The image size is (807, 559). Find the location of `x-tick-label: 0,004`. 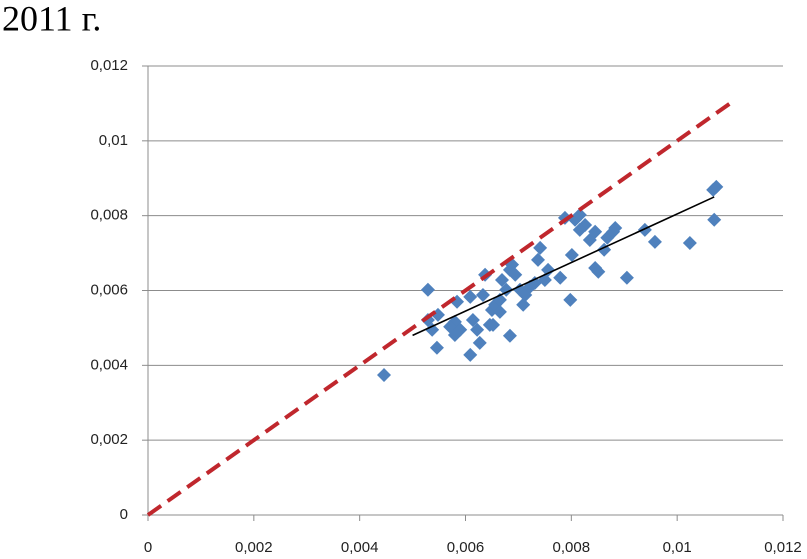

x-tick-label: 0,004 is located at coordinates (360, 547).